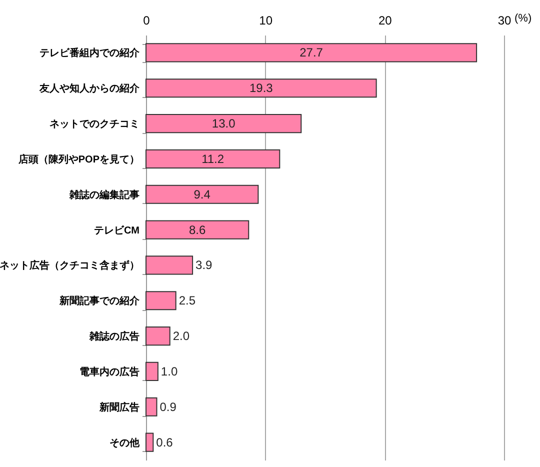  What do you see at coordinates (505, 21) in the screenshot?
I see `x-tick-label: 30` at bounding box center [505, 21].